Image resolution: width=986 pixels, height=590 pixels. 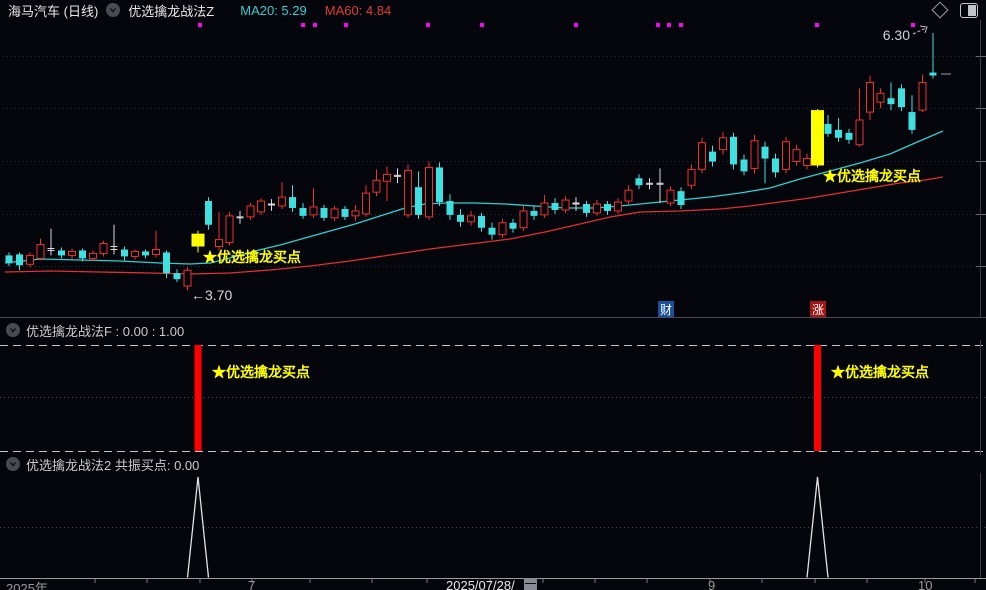 I want to click on svg-text: 涨, so click(x=818, y=309).